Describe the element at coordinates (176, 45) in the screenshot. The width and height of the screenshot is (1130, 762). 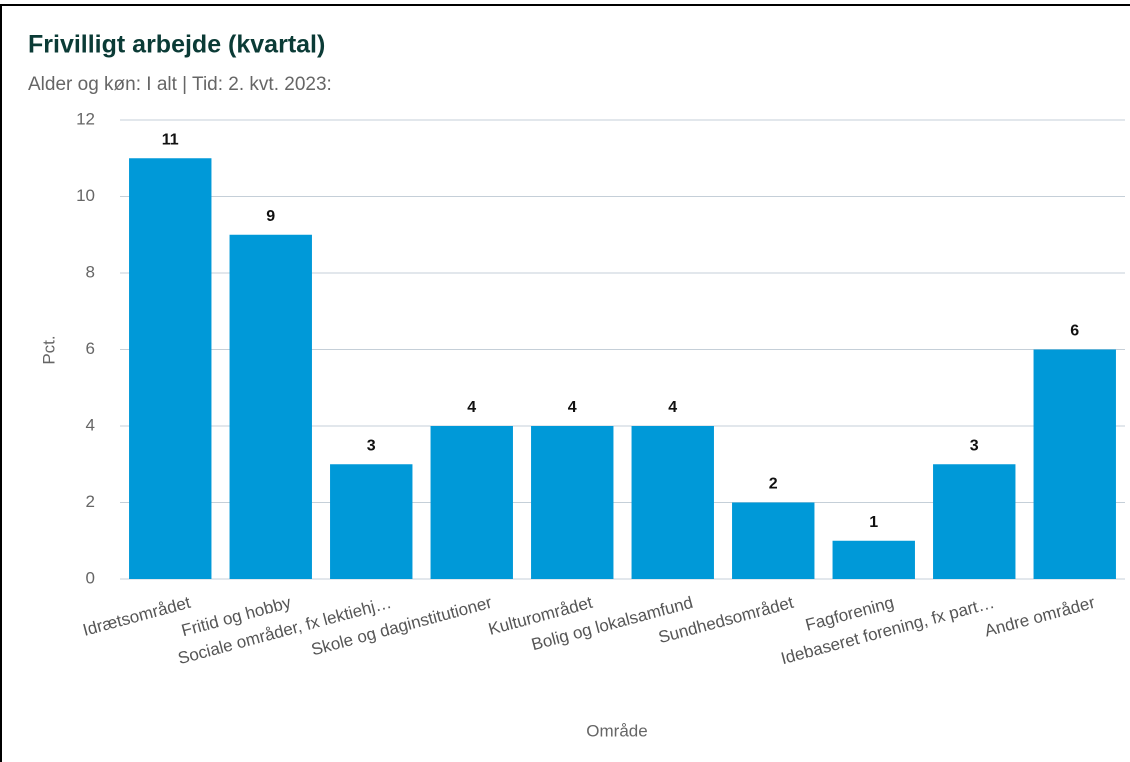
I see `chart-title: Frivilligt arbejde (kvartal)` at that location.